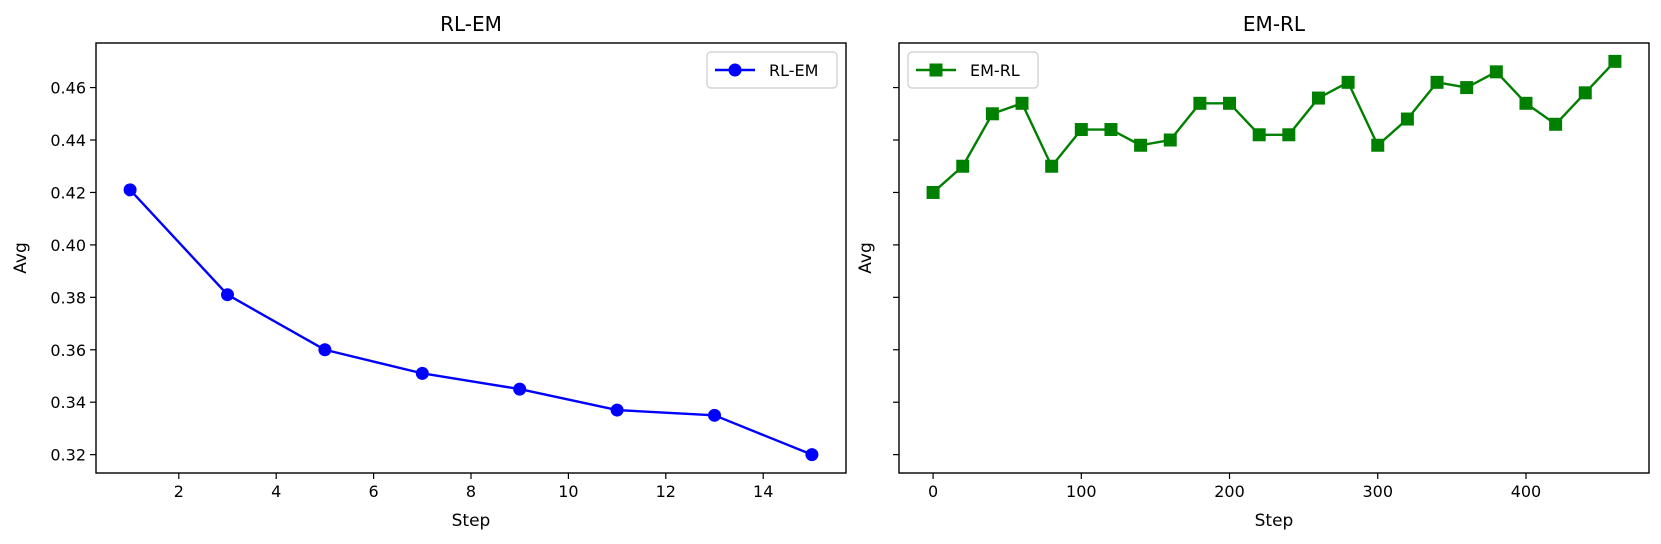 The height and width of the screenshot is (544, 1661). I want to click on x-tick-label: 14, so click(763, 491).